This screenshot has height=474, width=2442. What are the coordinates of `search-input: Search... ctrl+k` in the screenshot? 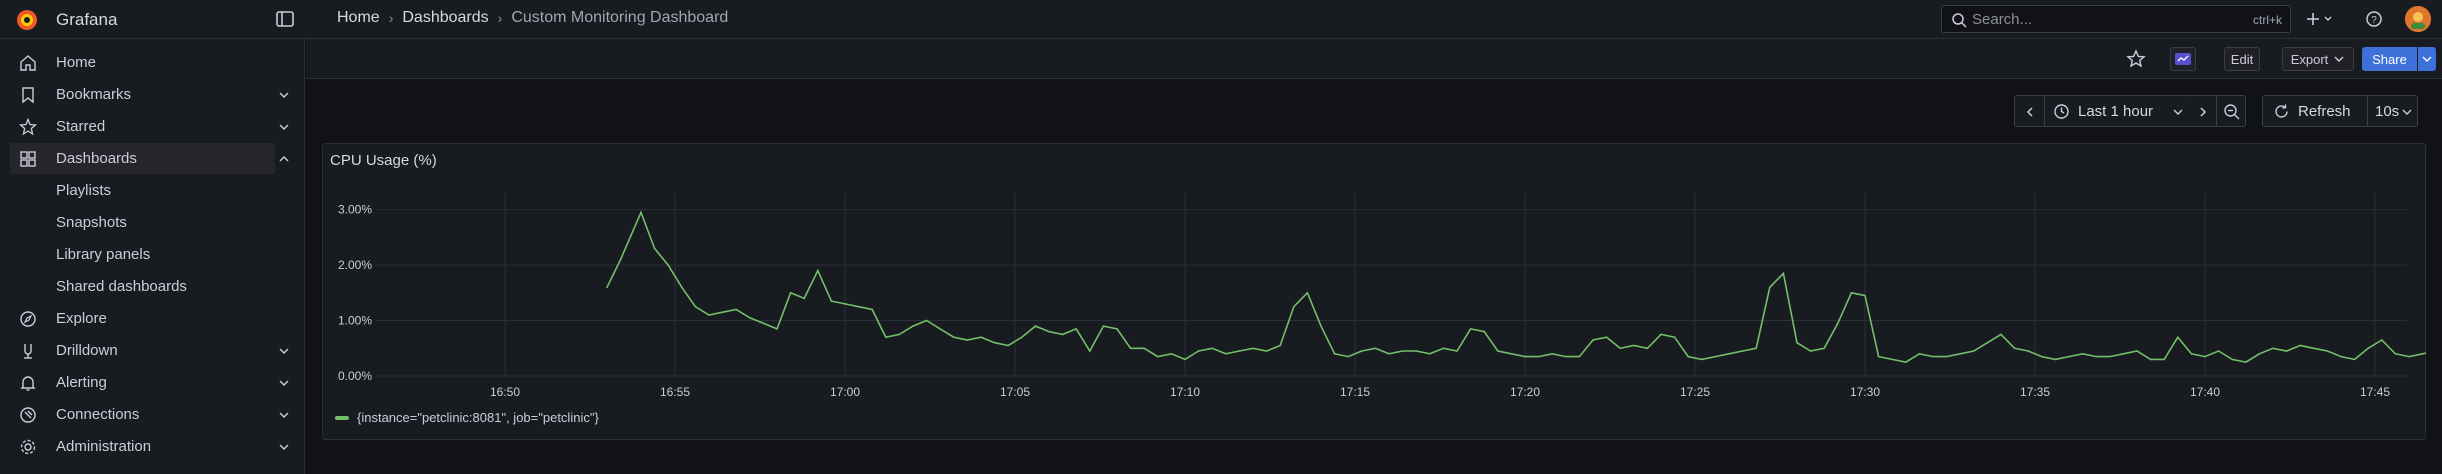 It's located at (2116, 19).